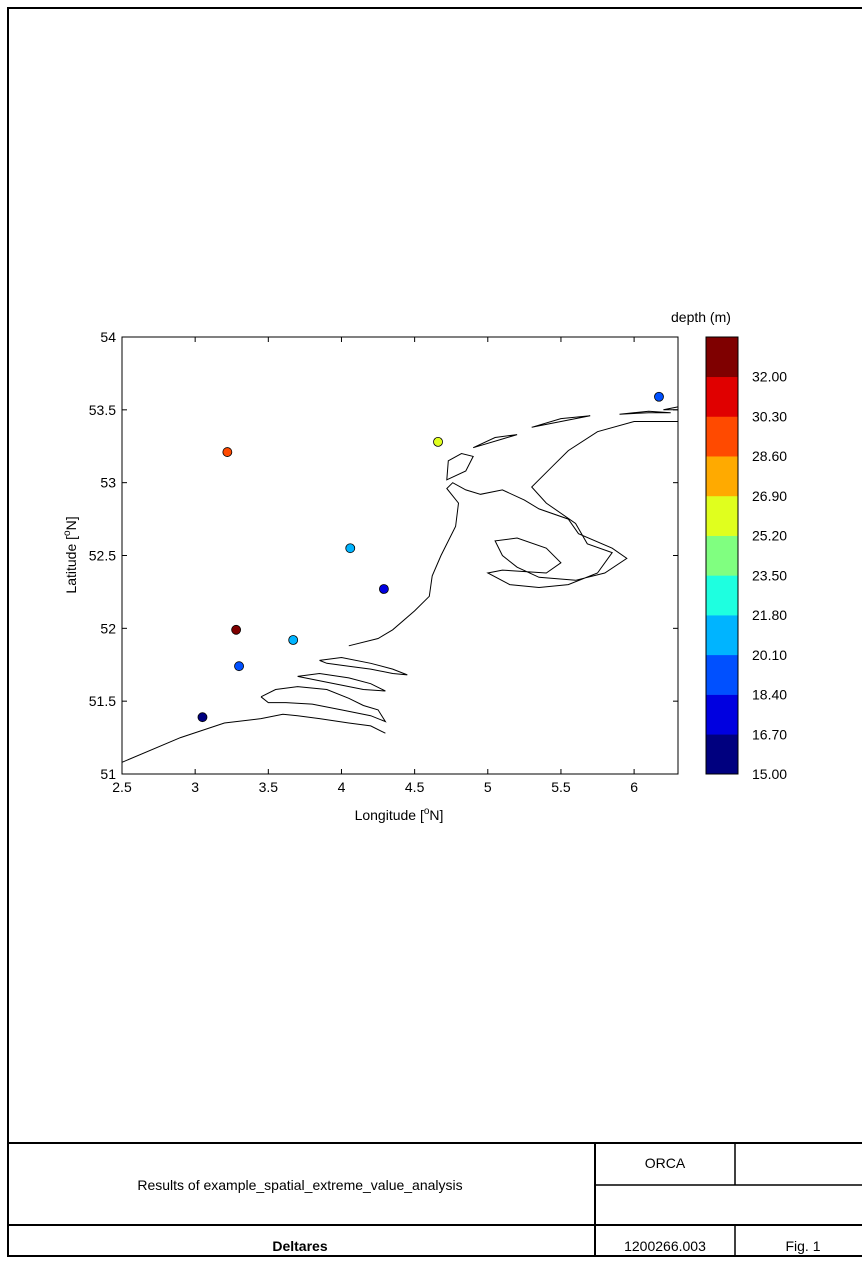  I want to click on x-tick-label: 5.5, so click(561, 787).